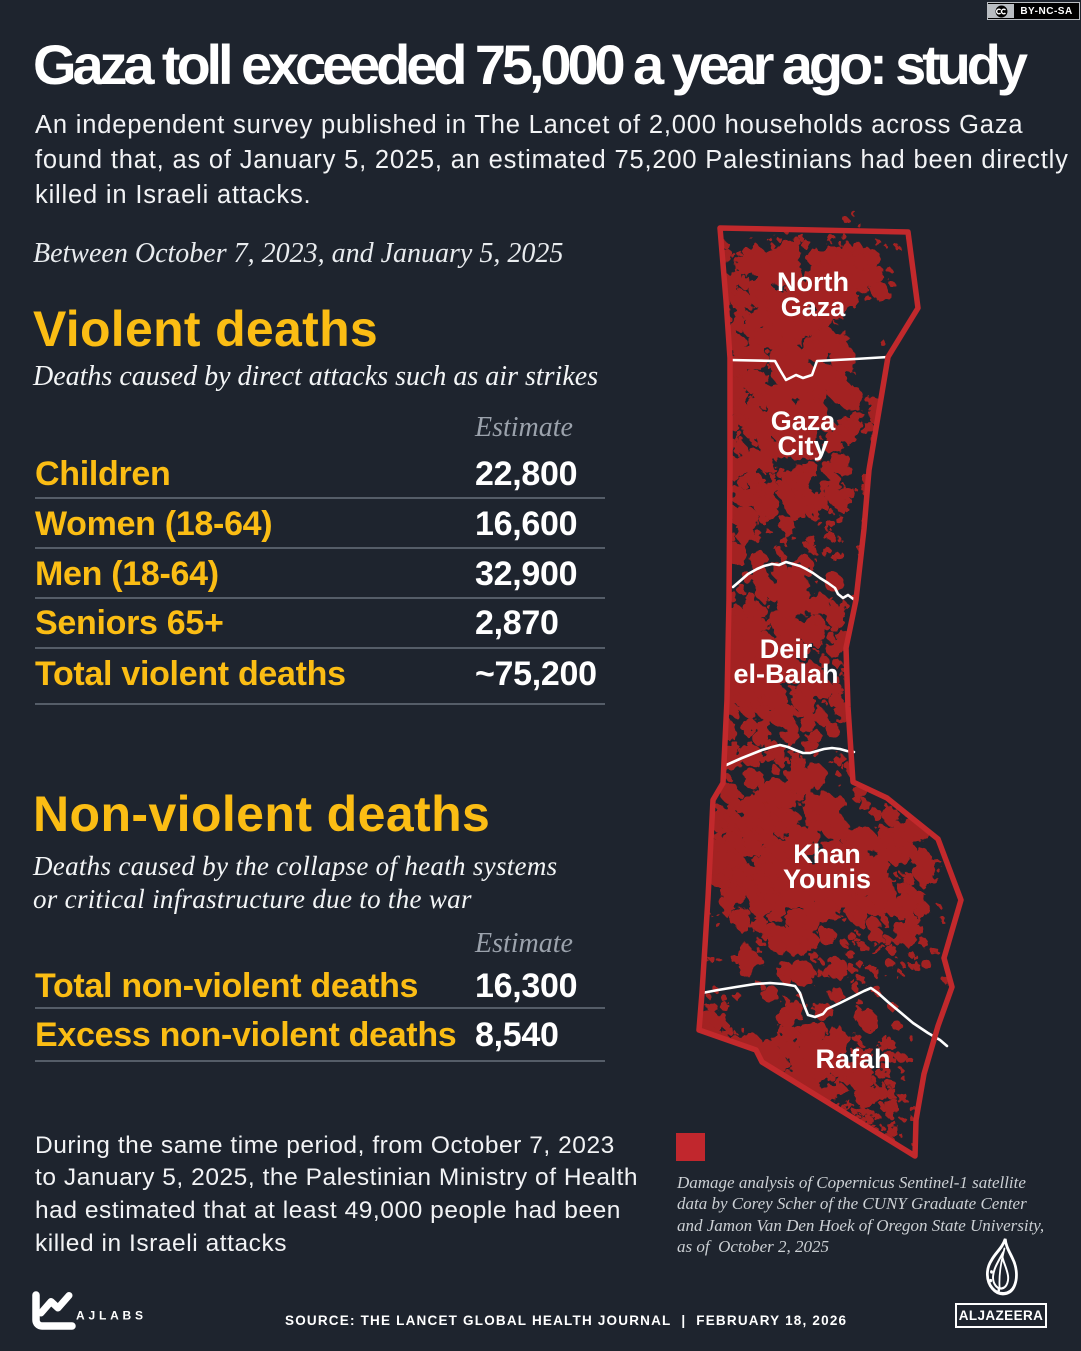 The width and height of the screenshot is (1081, 1351). I want to click on svg-text: City, so click(802, 446).